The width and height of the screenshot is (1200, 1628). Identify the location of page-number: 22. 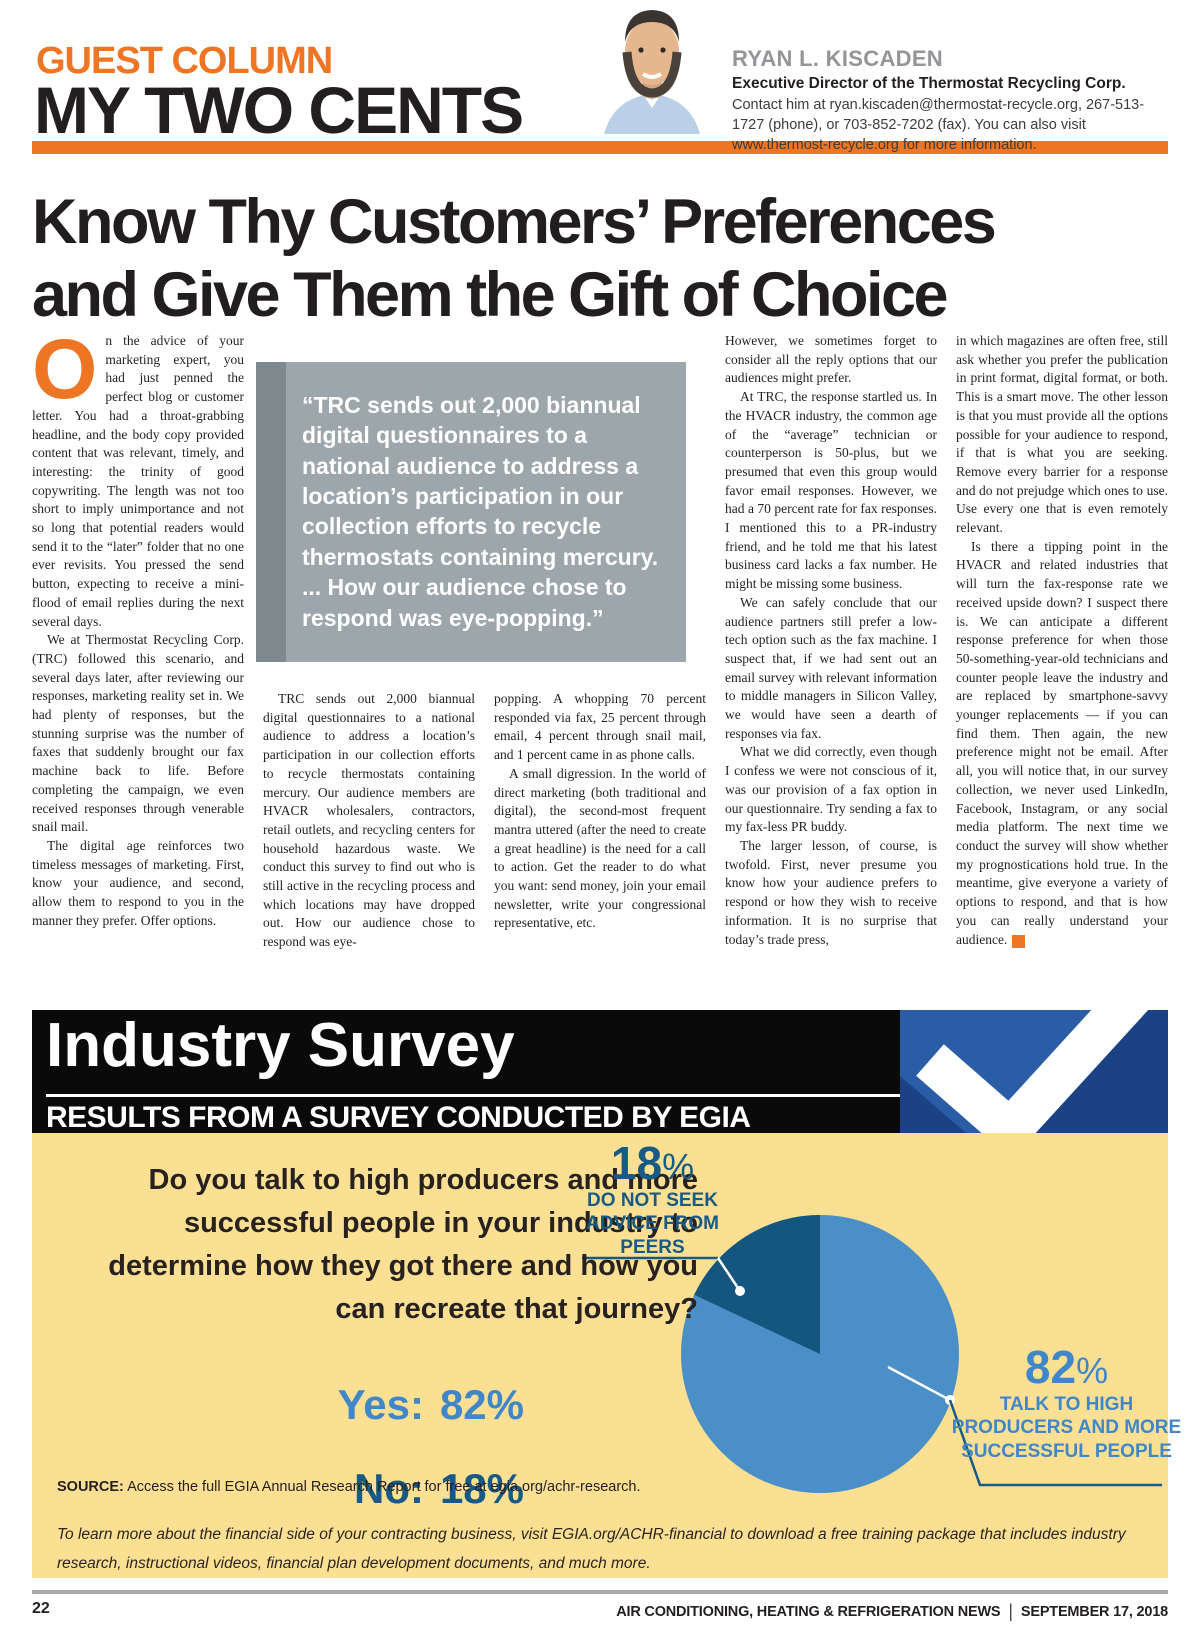
(41, 1608).